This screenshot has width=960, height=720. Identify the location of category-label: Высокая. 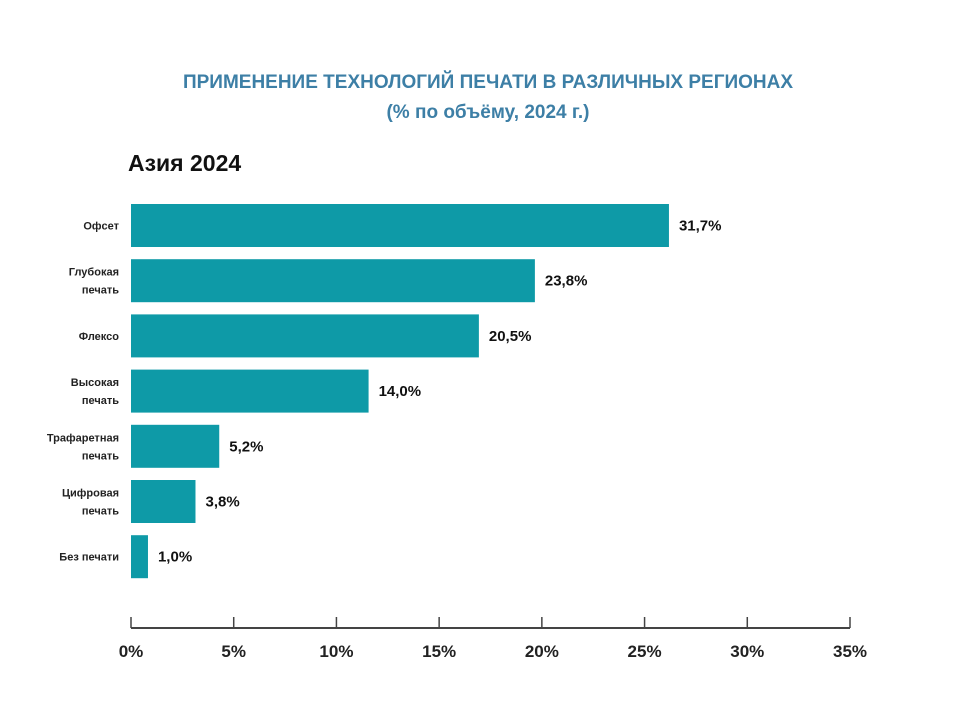
(95, 383).